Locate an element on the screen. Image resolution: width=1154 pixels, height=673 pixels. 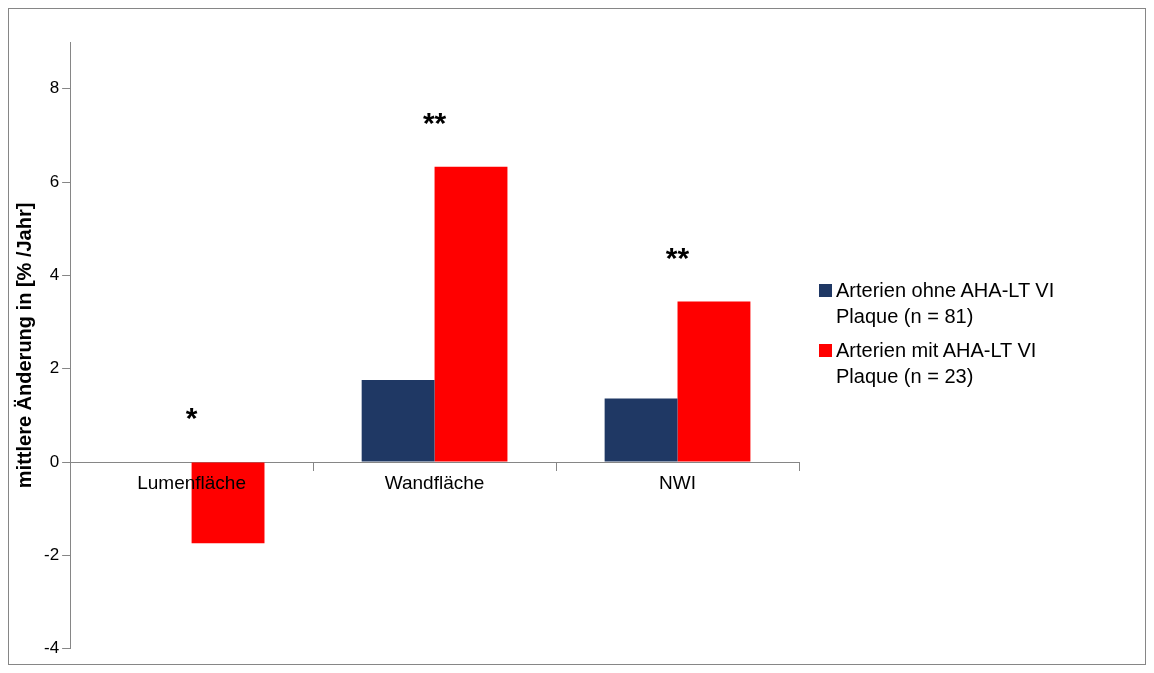
y-tick-label: 2 is located at coordinates (54, 367).